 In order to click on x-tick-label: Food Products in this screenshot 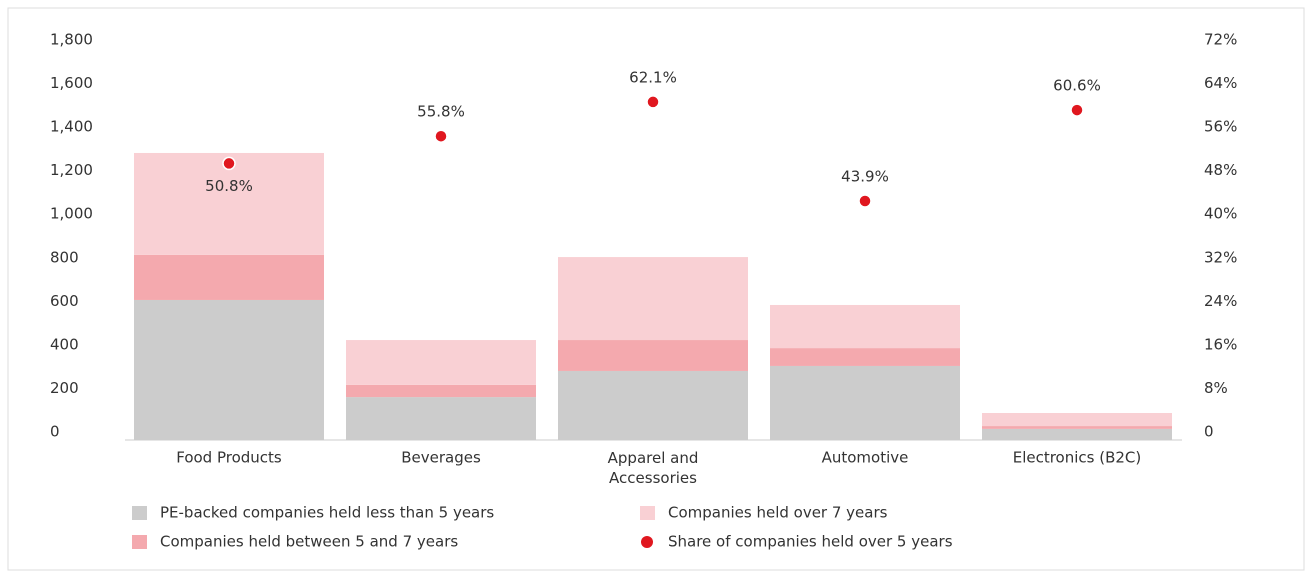, I will do `click(229, 458)`.